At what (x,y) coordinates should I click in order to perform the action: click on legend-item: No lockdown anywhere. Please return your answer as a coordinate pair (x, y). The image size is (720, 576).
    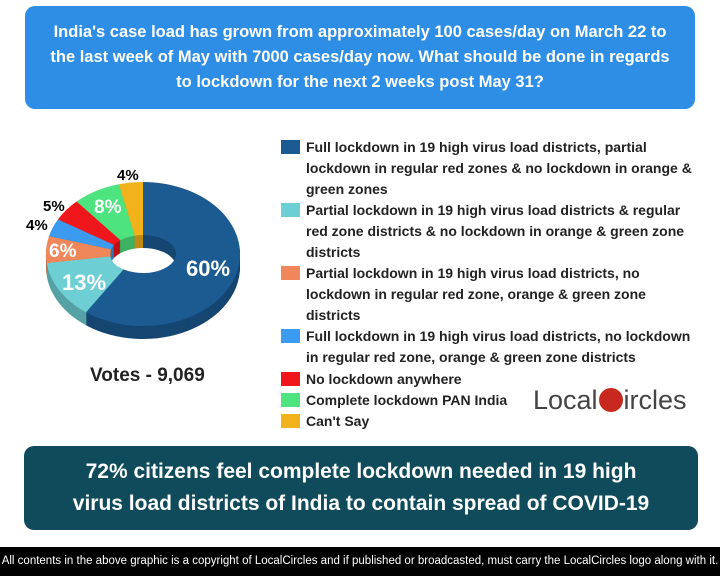
    Looking at the image, I should click on (491, 379).